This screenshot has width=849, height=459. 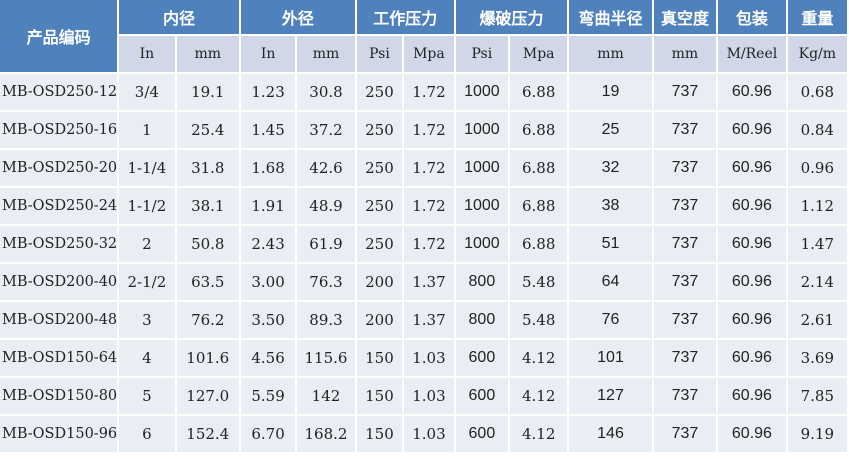 I want to click on table-cell: 38.1, so click(x=207, y=206).